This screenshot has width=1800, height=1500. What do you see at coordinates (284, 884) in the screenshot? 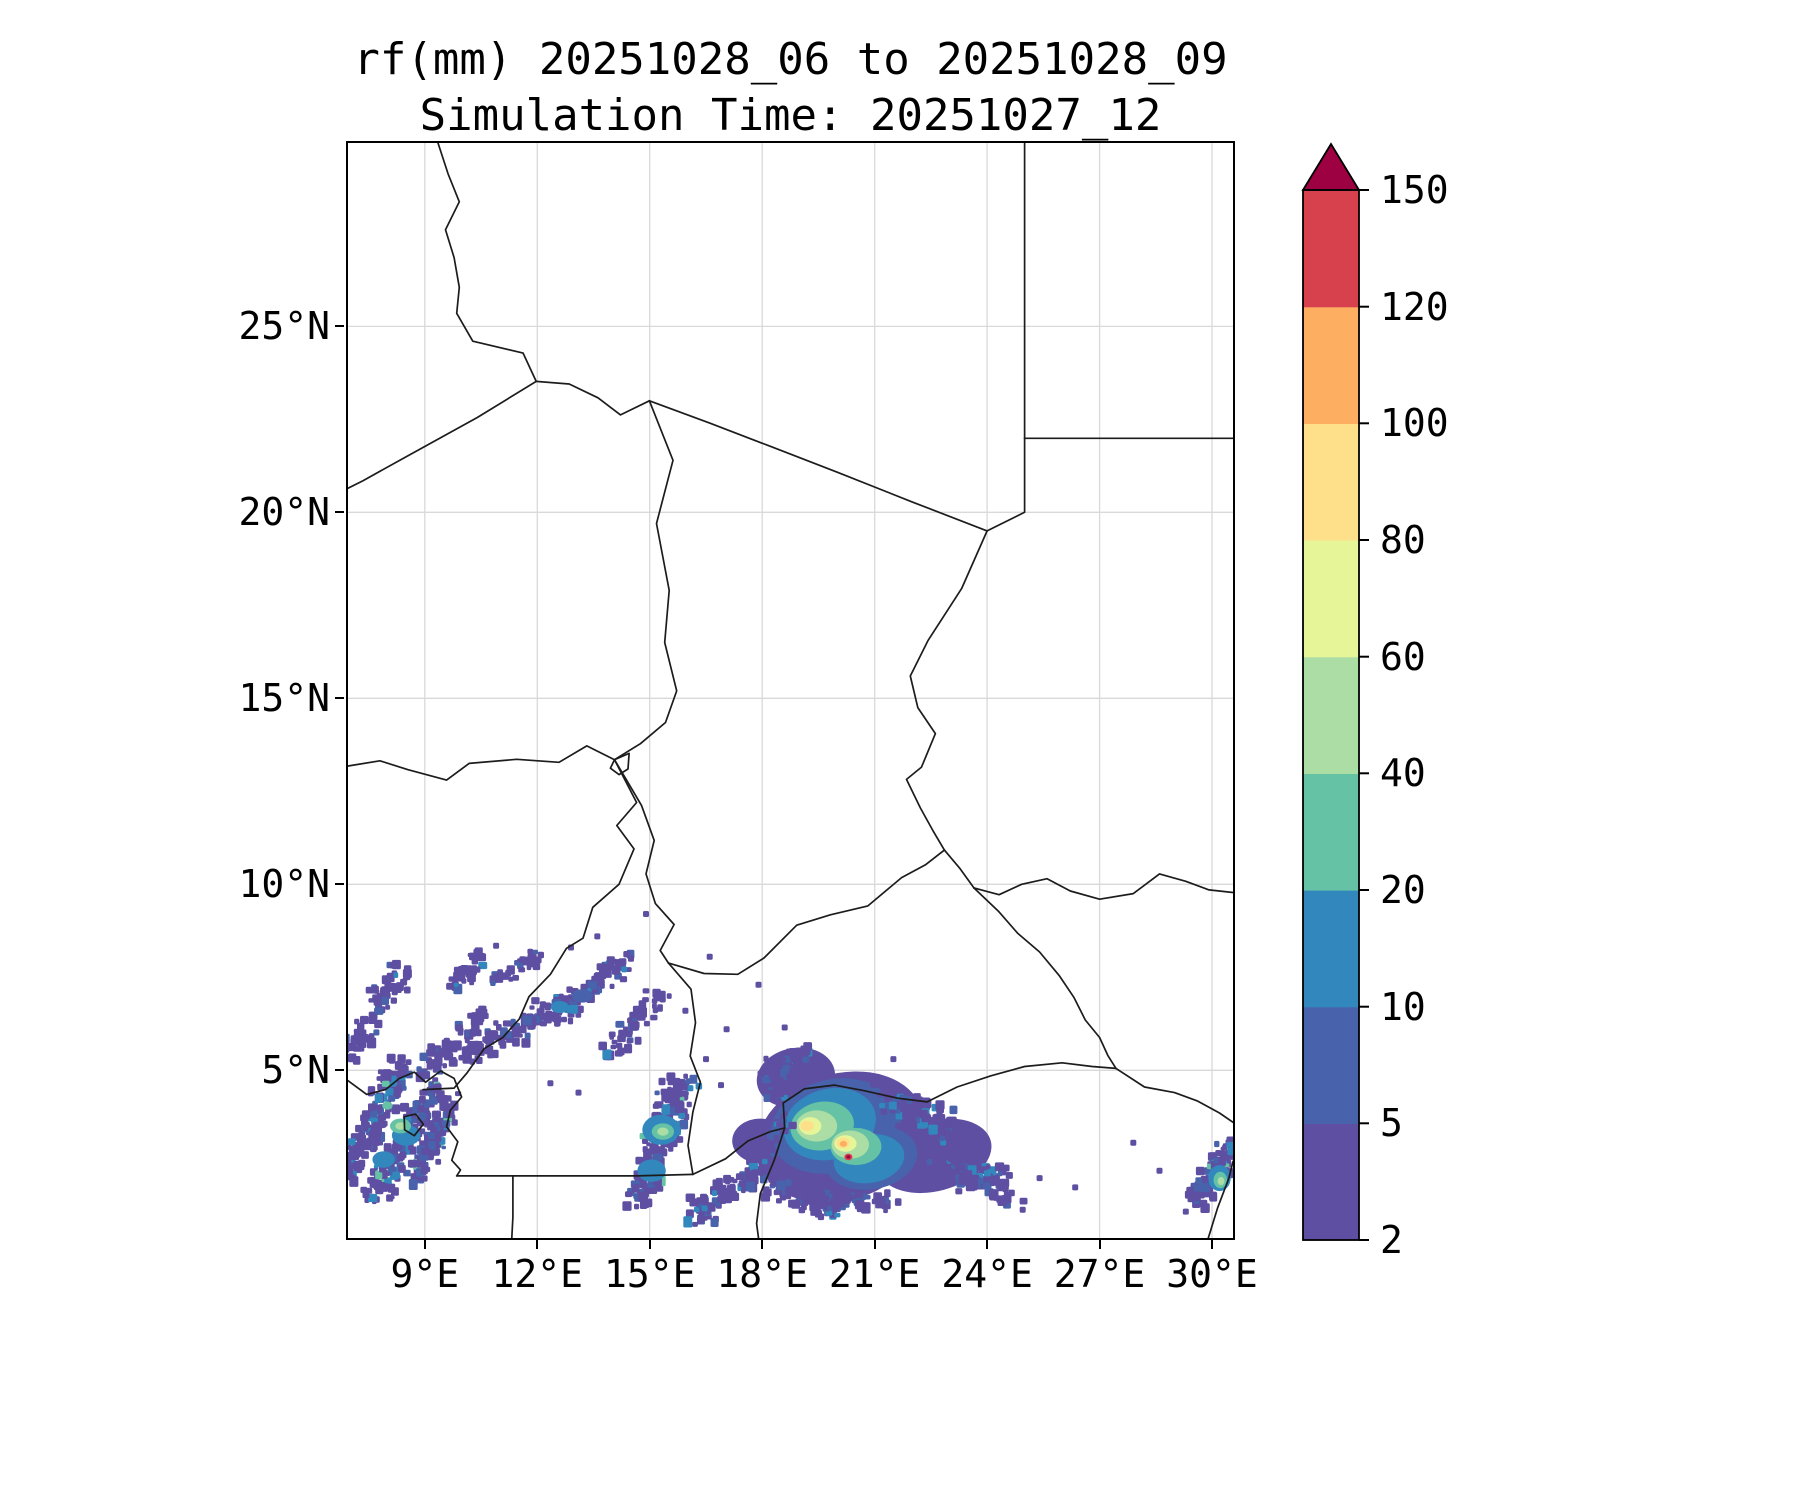
I see `y-tick-label: 10°N` at bounding box center [284, 884].